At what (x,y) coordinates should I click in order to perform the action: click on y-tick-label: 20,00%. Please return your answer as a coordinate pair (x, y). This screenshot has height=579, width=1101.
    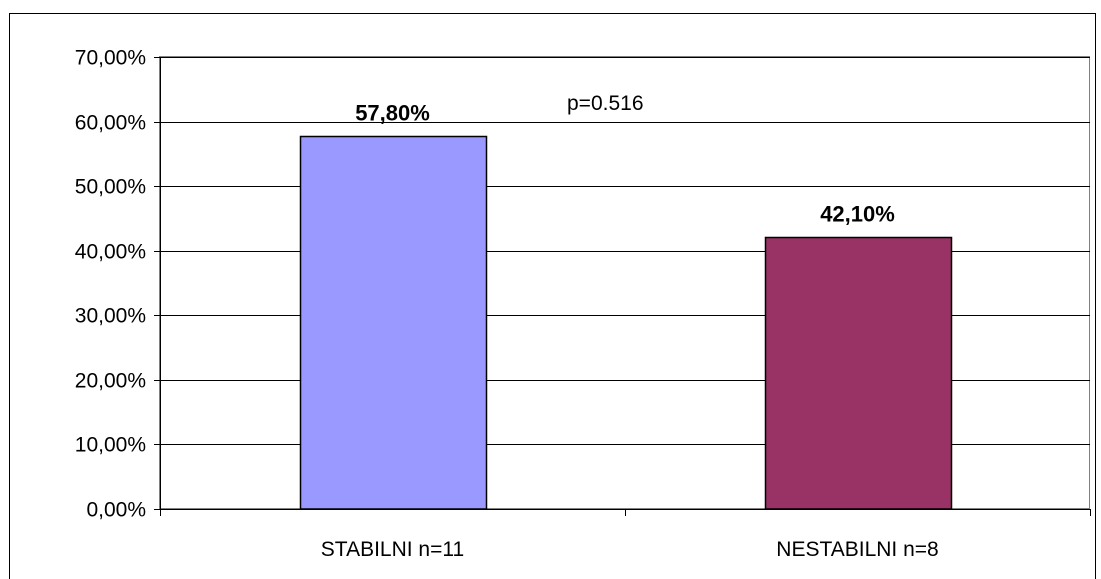
    Looking at the image, I should click on (110, 381).